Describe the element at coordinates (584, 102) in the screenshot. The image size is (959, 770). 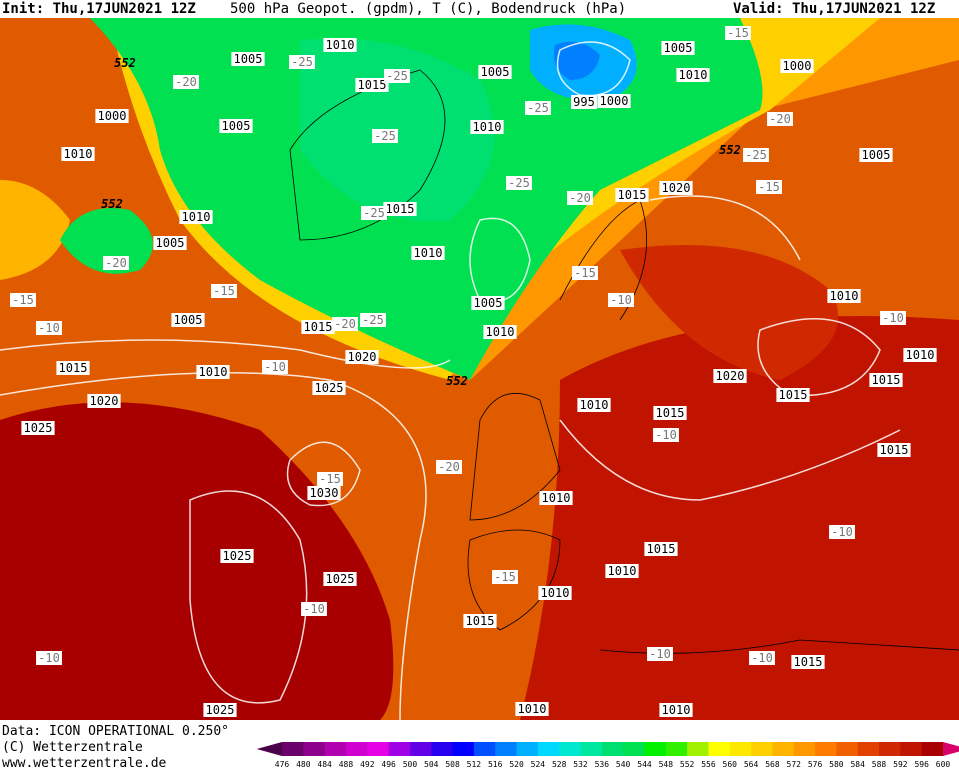
I see `isobar-label: 995` at that location.